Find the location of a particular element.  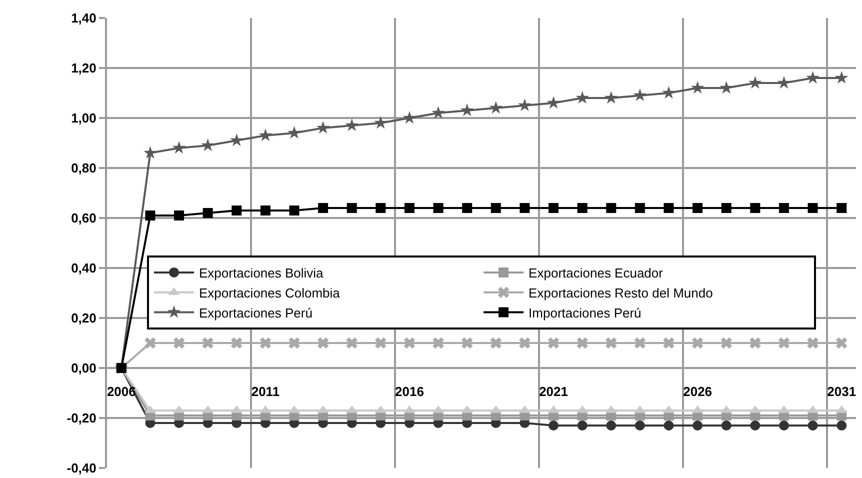

x-tick-label: 2016 is located at coordinates (409, 391).